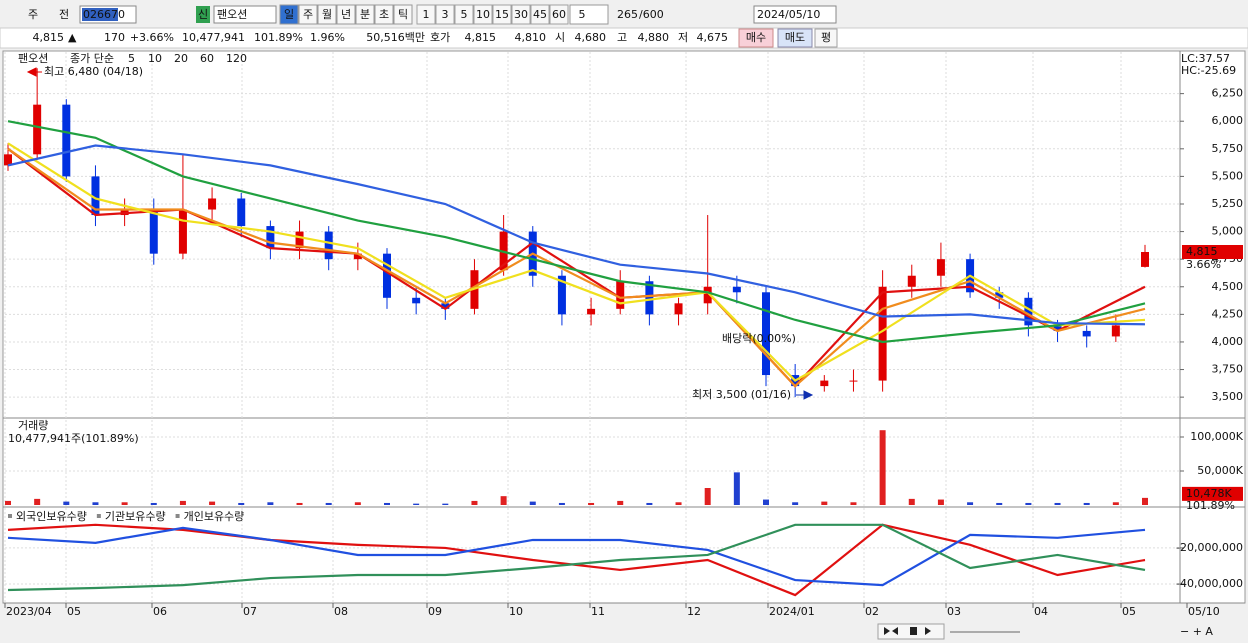  What do you see at coordinates (64, 14) in the screenshot?
I see `prev-button: 전` at bounding box center [64, 14].